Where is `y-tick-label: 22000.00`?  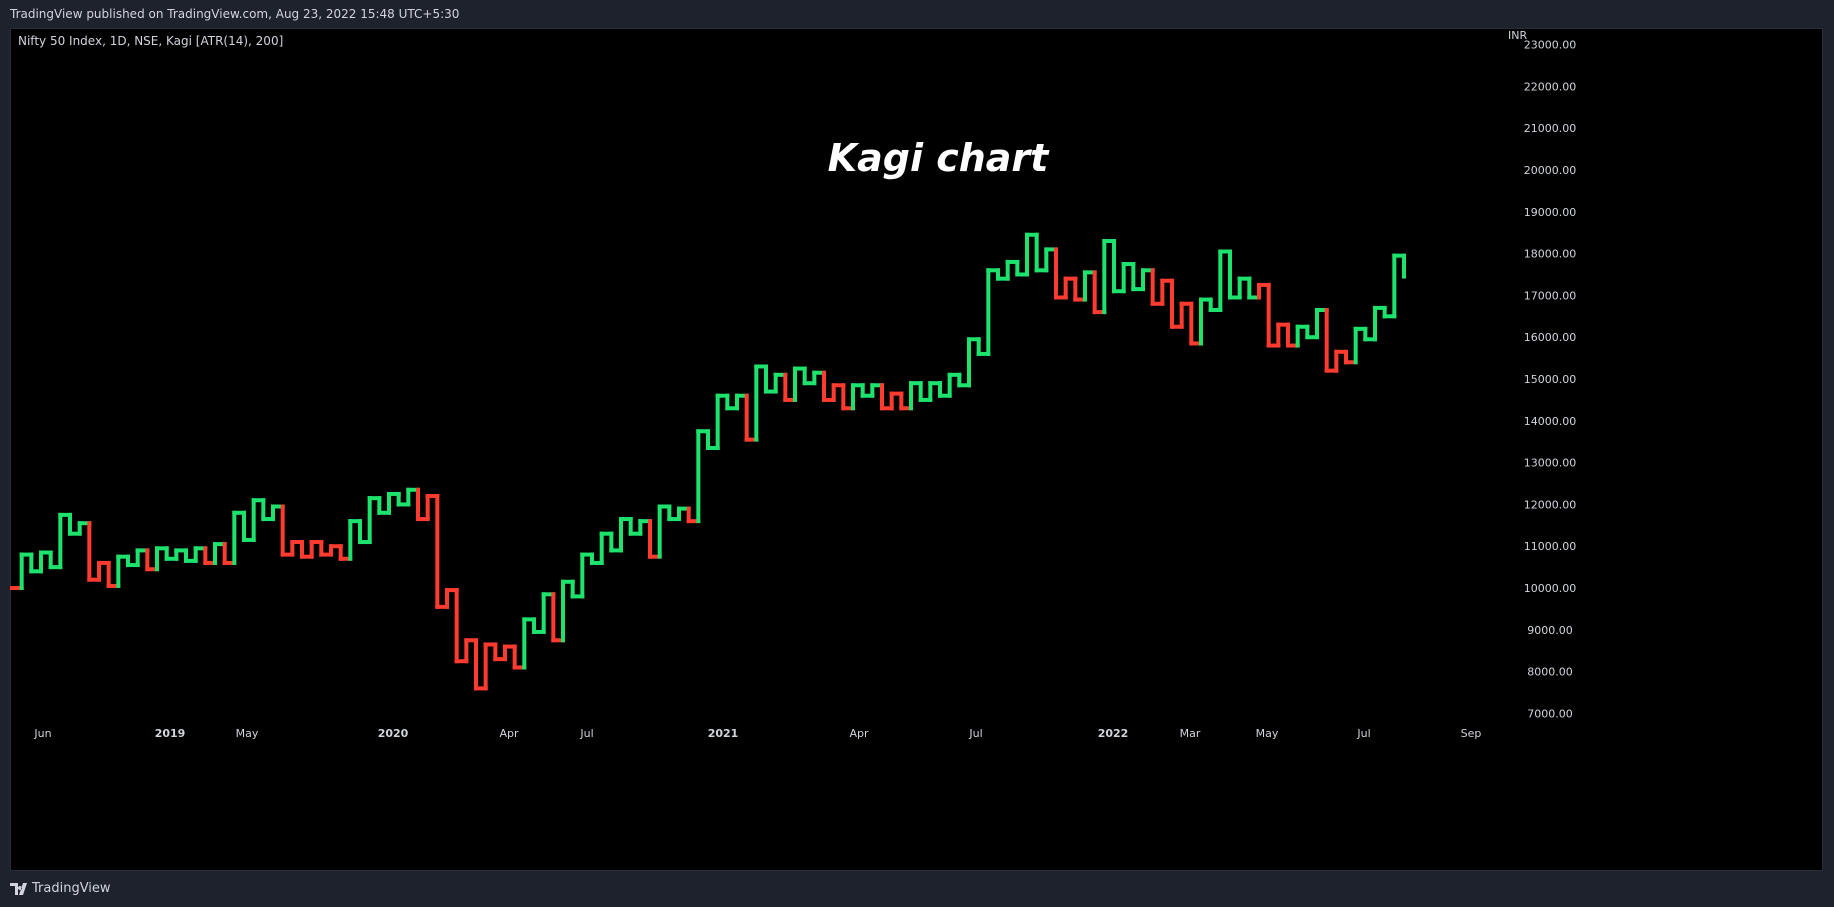
y-tick-label: 22000.00 is located at coordinates (1550, 86).